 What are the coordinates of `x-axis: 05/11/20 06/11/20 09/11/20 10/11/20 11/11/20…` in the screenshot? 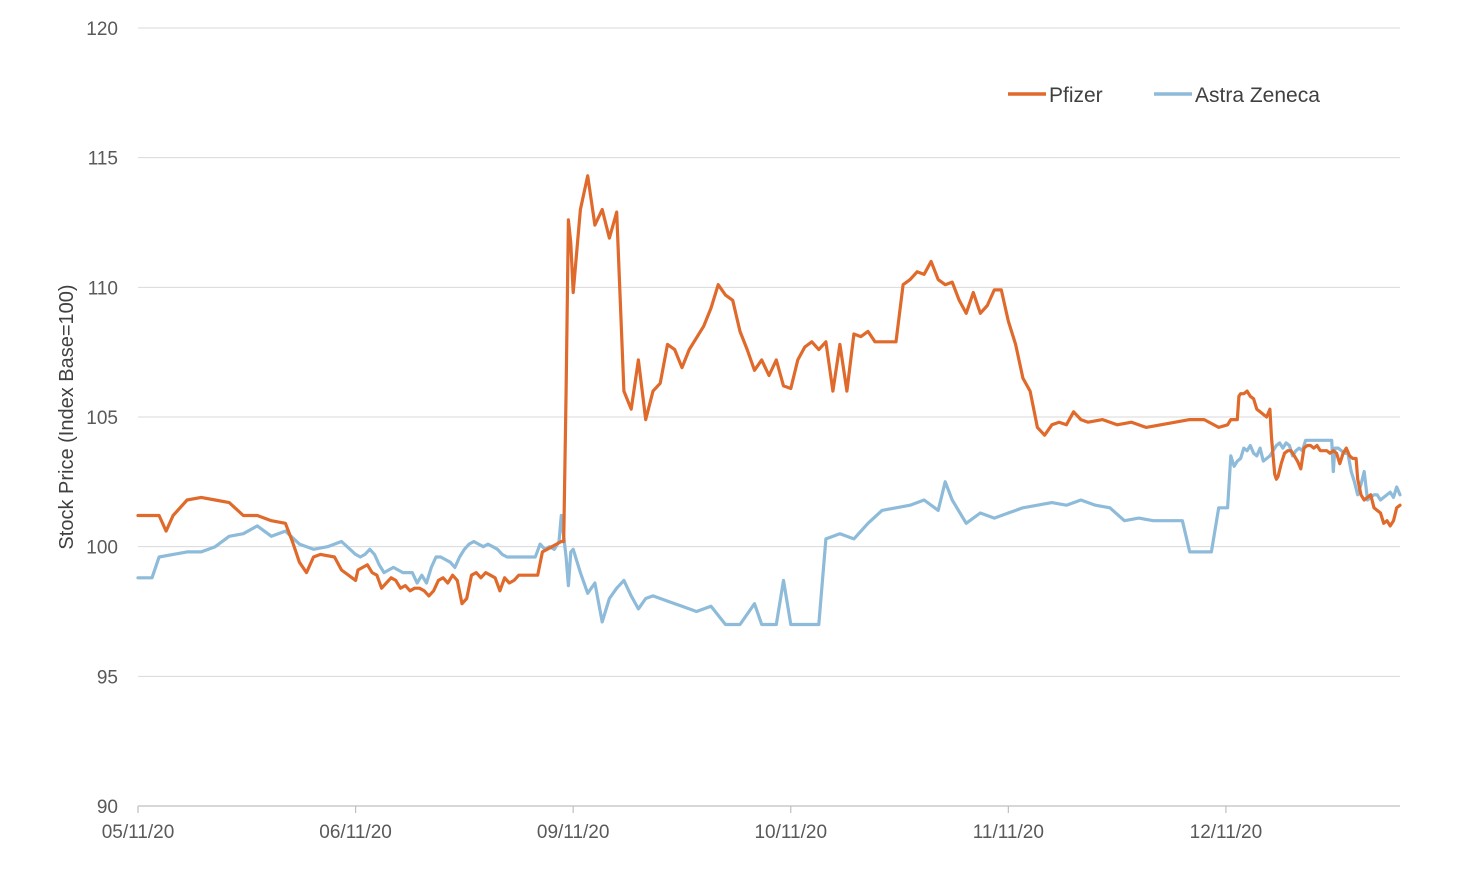 It's located at (751, 824).